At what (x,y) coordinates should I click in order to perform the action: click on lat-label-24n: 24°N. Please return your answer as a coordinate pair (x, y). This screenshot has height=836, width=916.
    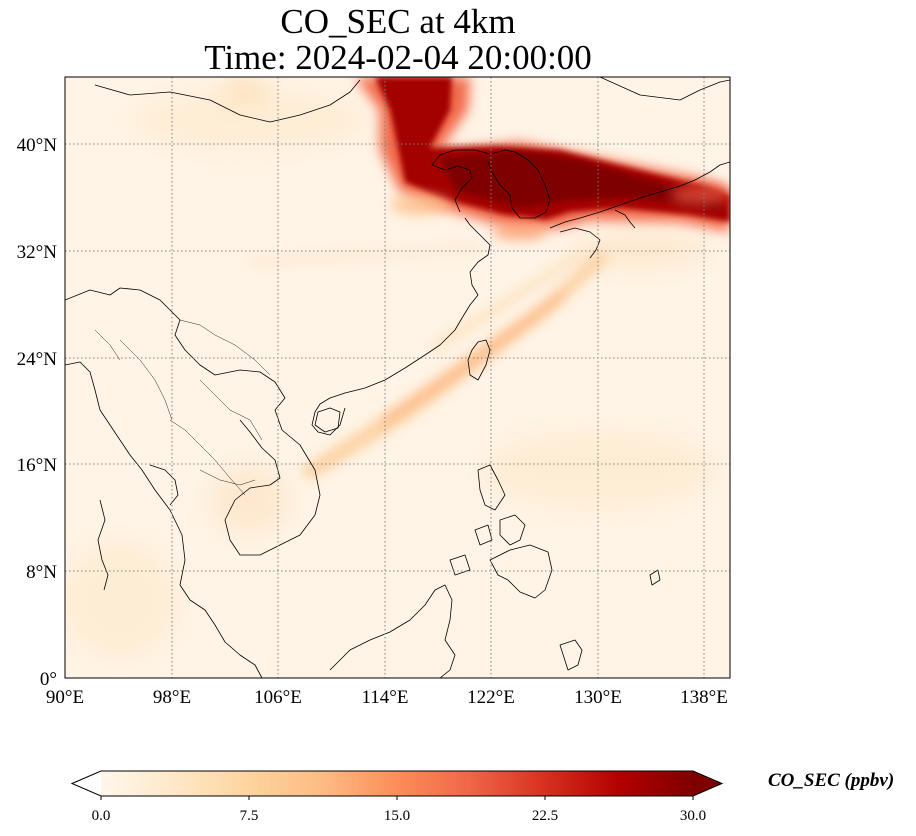
    Looking at the image, I should click on (37, 359).